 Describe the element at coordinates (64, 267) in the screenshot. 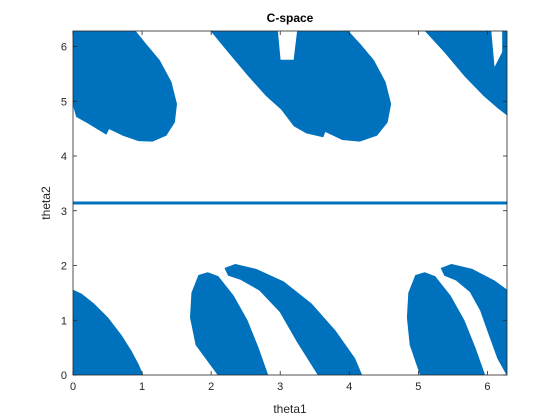

I see `y-tick-label: 2` at that location.